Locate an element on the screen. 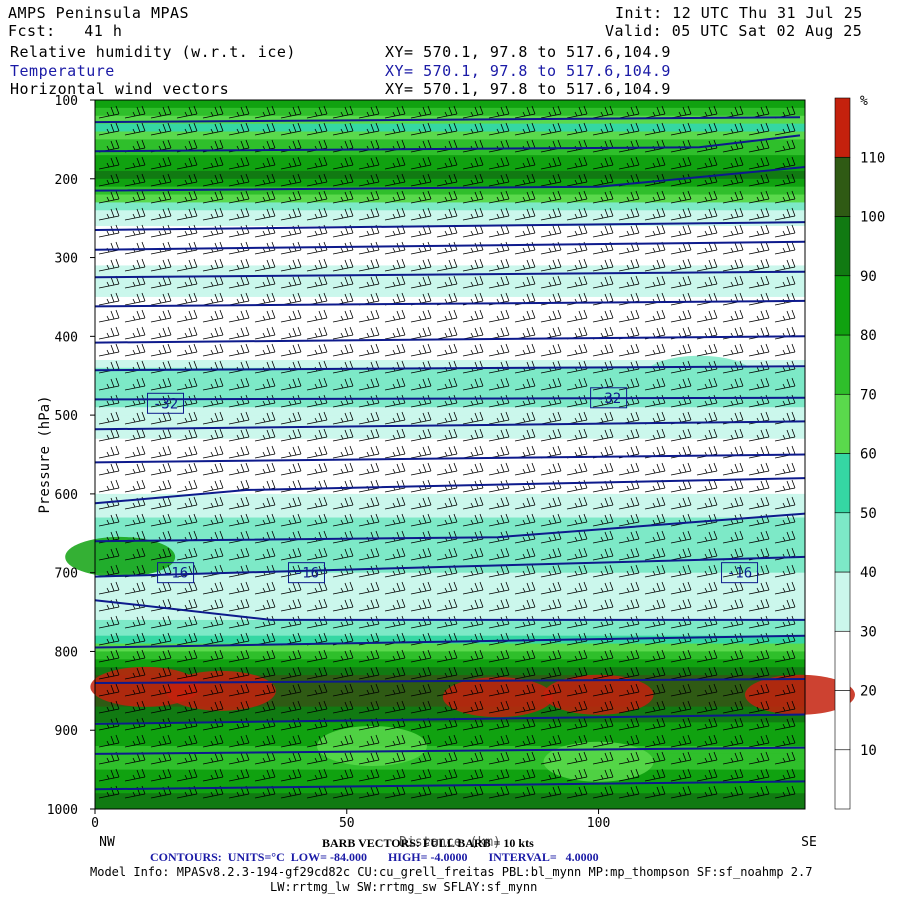 Image resolution: width=900 pixels, height=900 pixels. forecast-hour: Fcst: 41 h is located at coordinates (65, 31).